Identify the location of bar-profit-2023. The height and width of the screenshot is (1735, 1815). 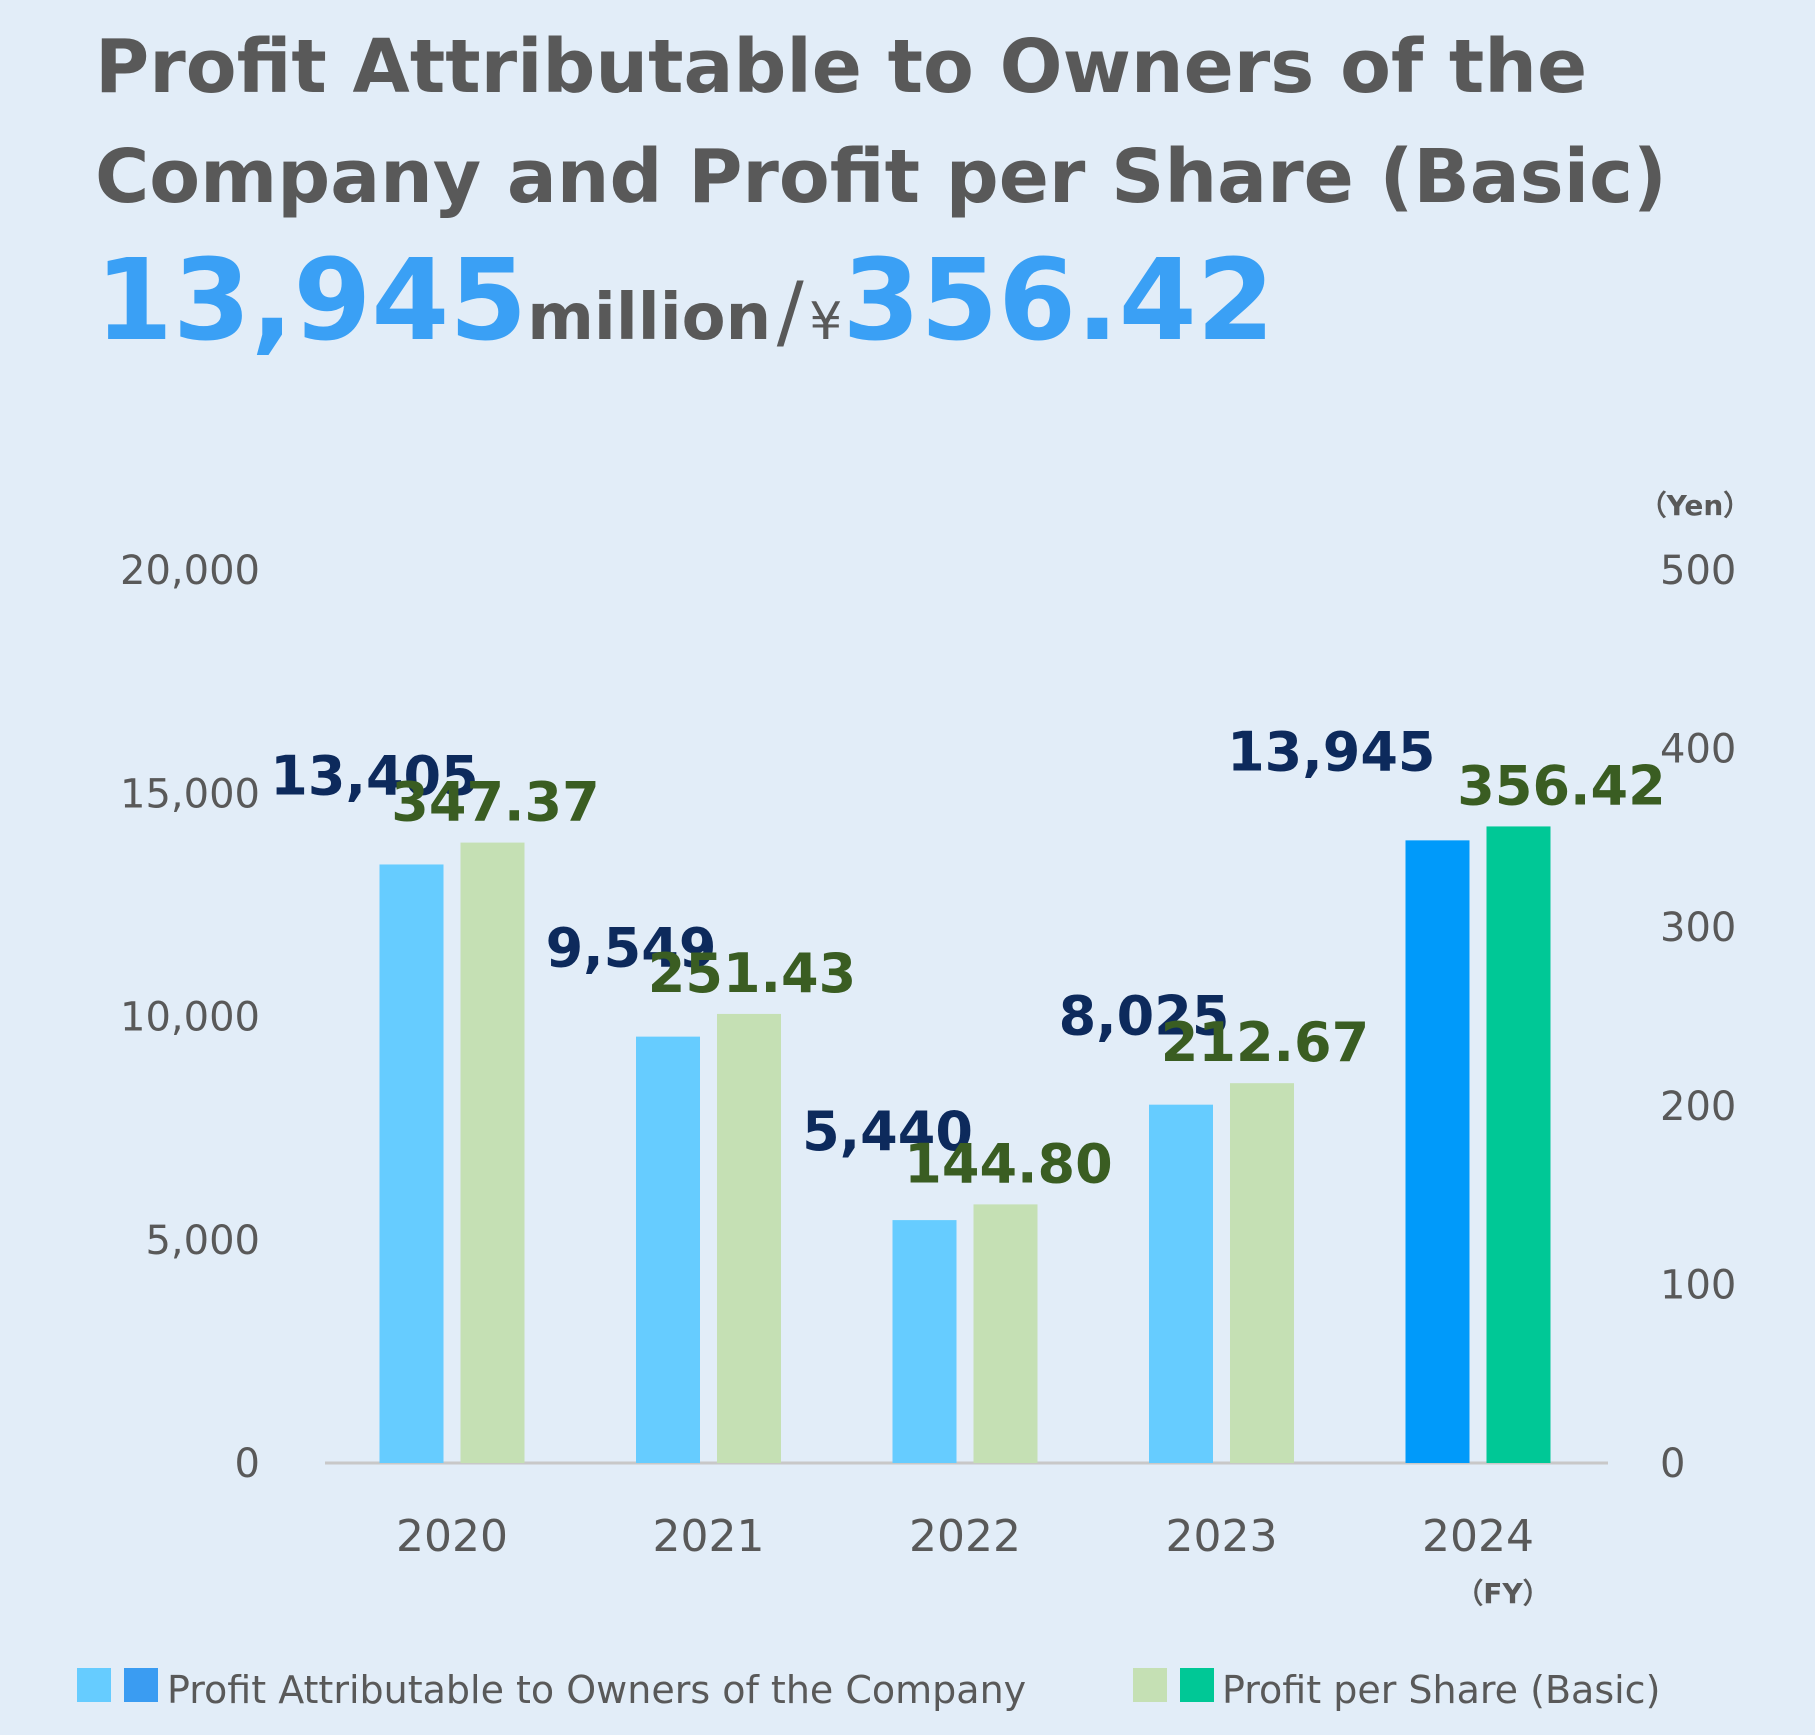
(1181, 1283).